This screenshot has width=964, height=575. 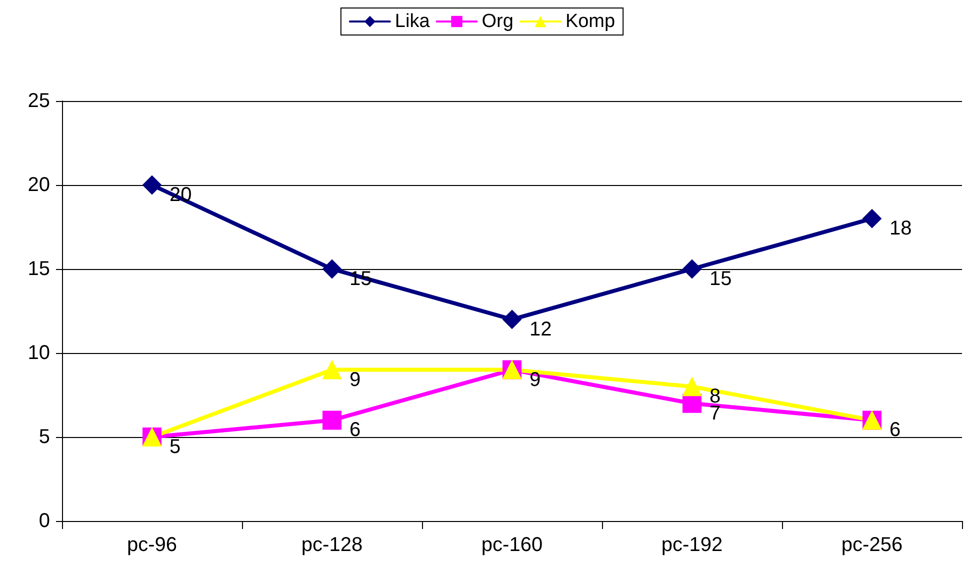 I want to click on y-tick-label: 25, so click(x=39, y=101).